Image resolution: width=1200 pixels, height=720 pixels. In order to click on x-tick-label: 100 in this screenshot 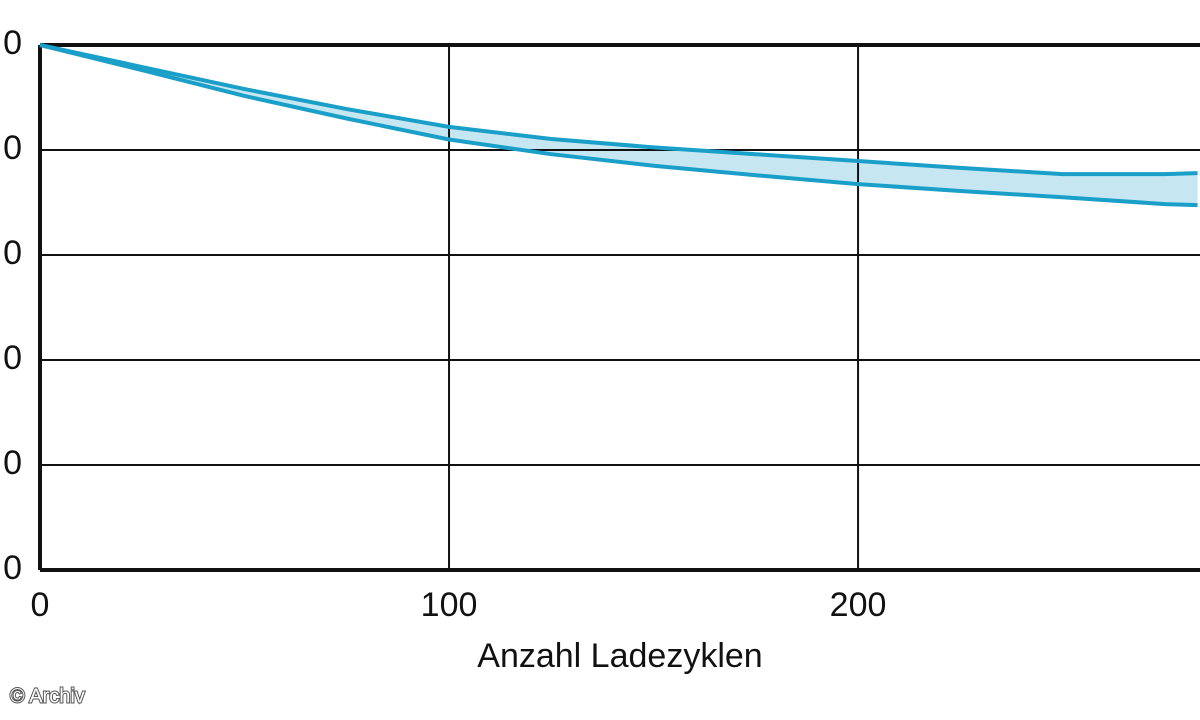, I will do `click(449, 605)`.